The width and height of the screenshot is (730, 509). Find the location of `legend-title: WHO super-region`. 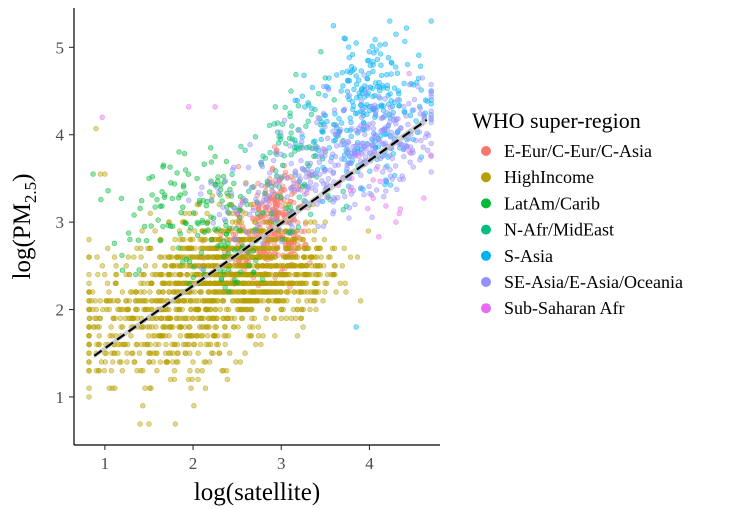

legend-title: WHO super-region is located at coordinates (556, 120).